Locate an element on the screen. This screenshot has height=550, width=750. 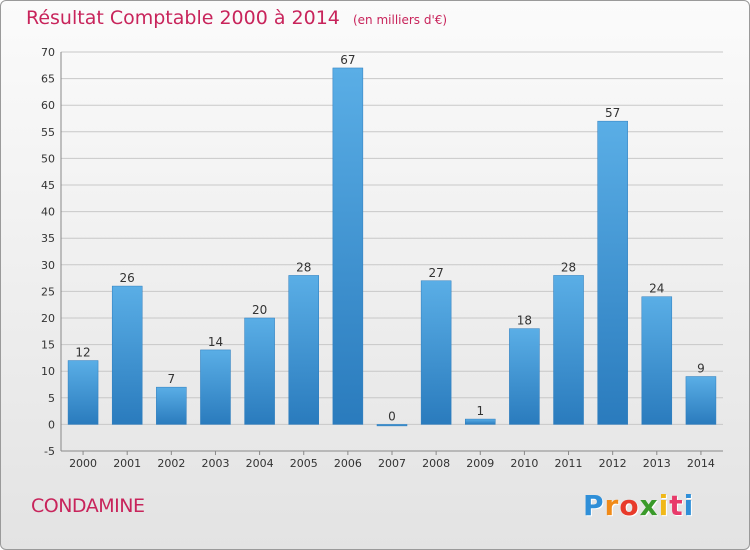
data-label: 27 is located at coordinates (435, 273).